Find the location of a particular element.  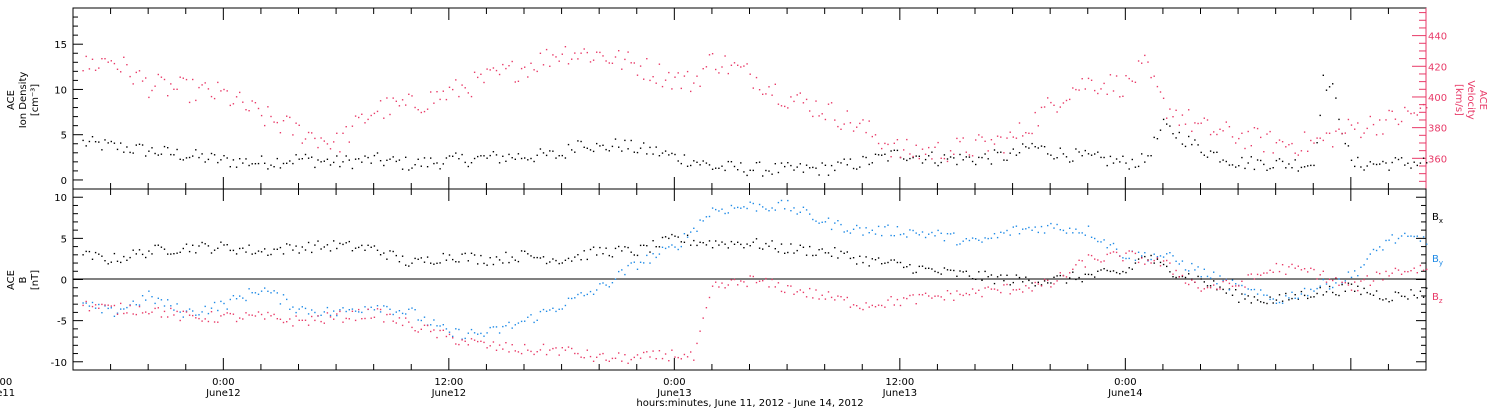

top-right-tick-label: 400 is located at coordinates (1437, 98).